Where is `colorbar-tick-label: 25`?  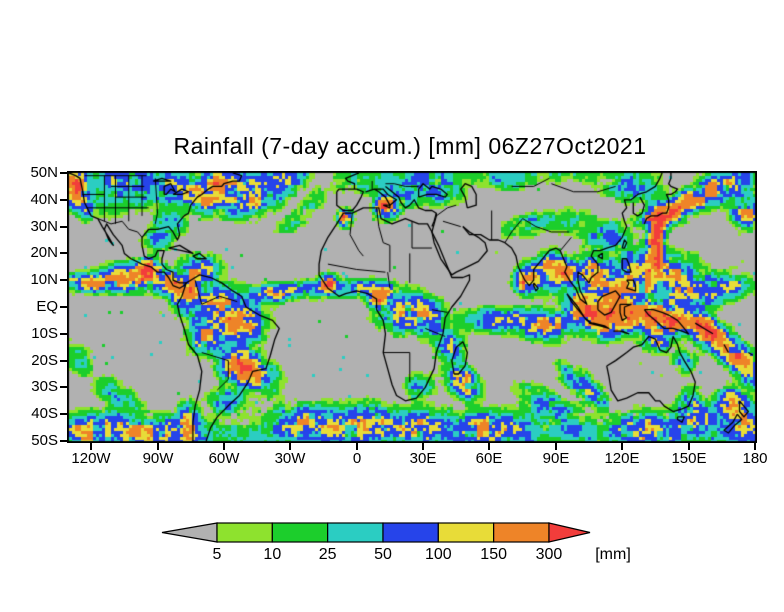
colorbar-tick-label: 25 is located at coordinates (328, 554).